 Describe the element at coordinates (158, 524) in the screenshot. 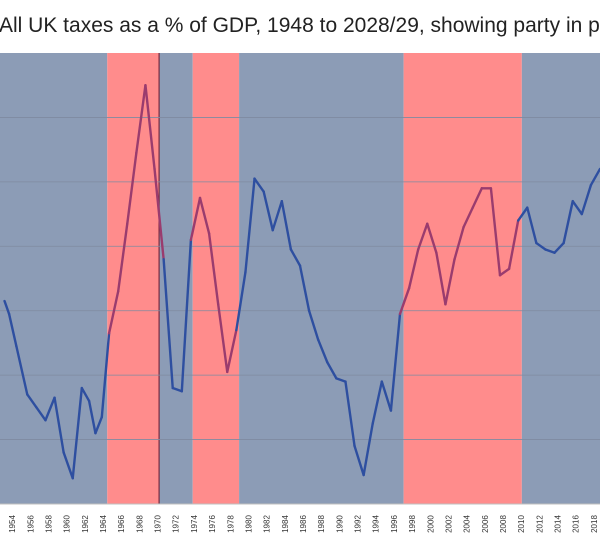

I see `x-tick-label: 1970` at that location.